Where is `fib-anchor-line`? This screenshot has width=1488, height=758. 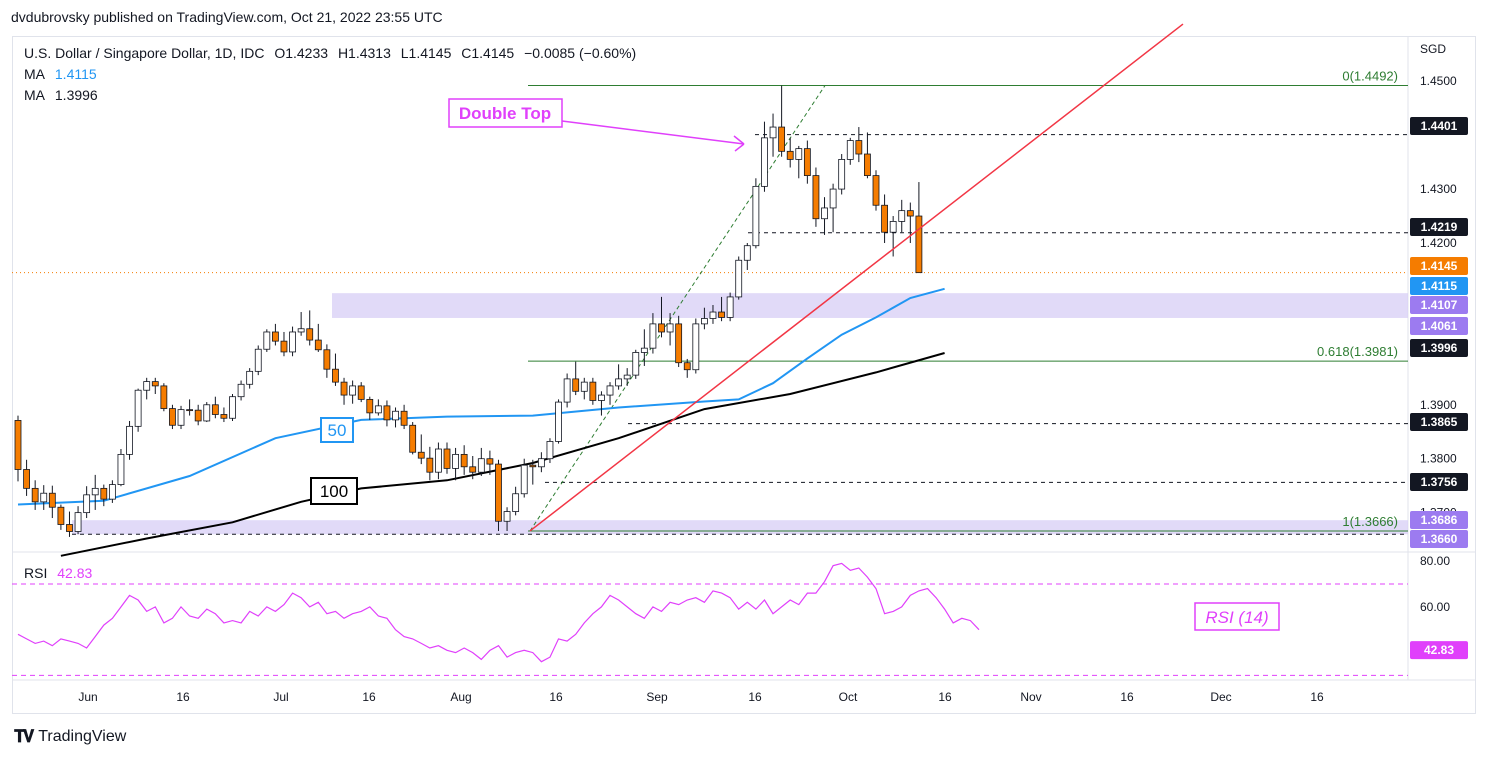
fib-anchor-line is located at coordinates (677, 308).